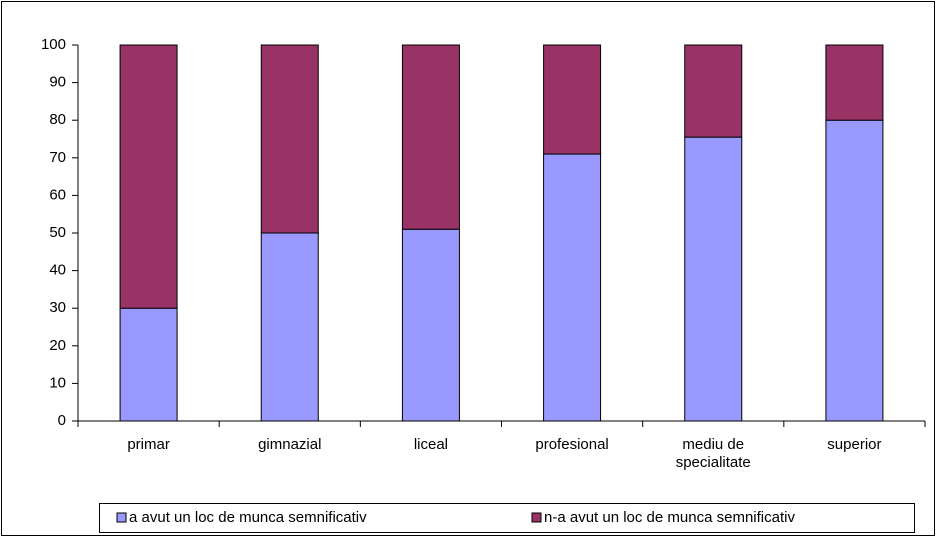  What do you see at coordinates (713, 453) in the screenshot?
I see `x-tick-label: mediu de specialitate` at bounding box center [713, 453].